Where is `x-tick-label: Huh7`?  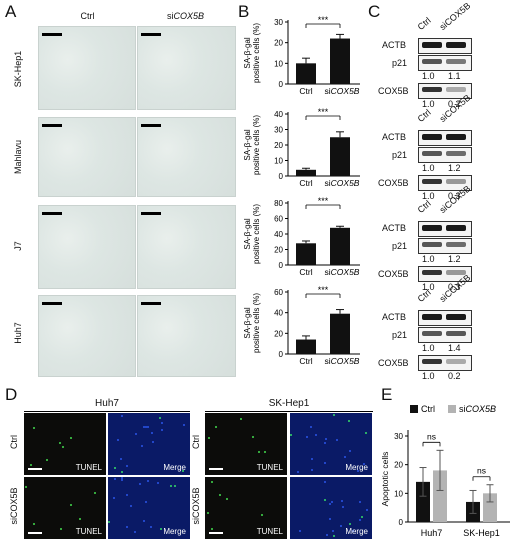
x-tick-label: Huh7 is located at coordinates (432, 533).